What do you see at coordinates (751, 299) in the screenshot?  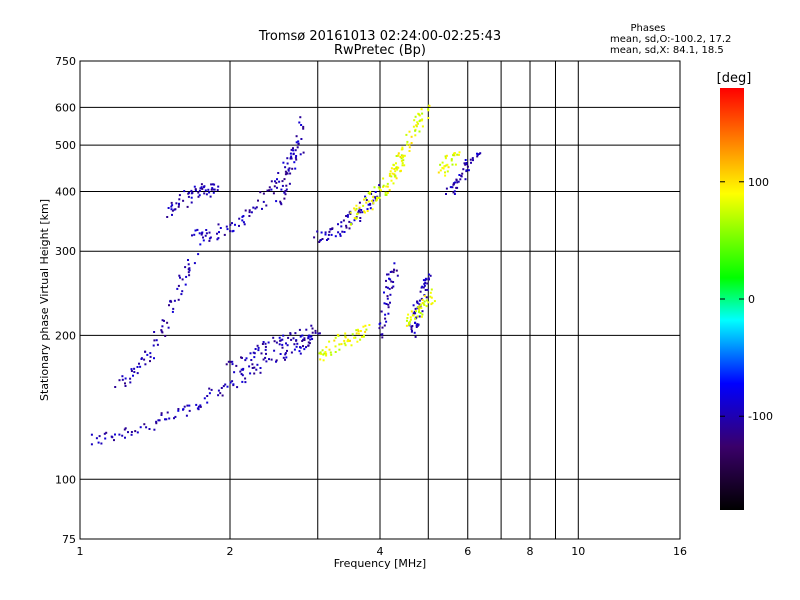 I see `colorbar-tick-label: 0` at bounding box center [751, 299].